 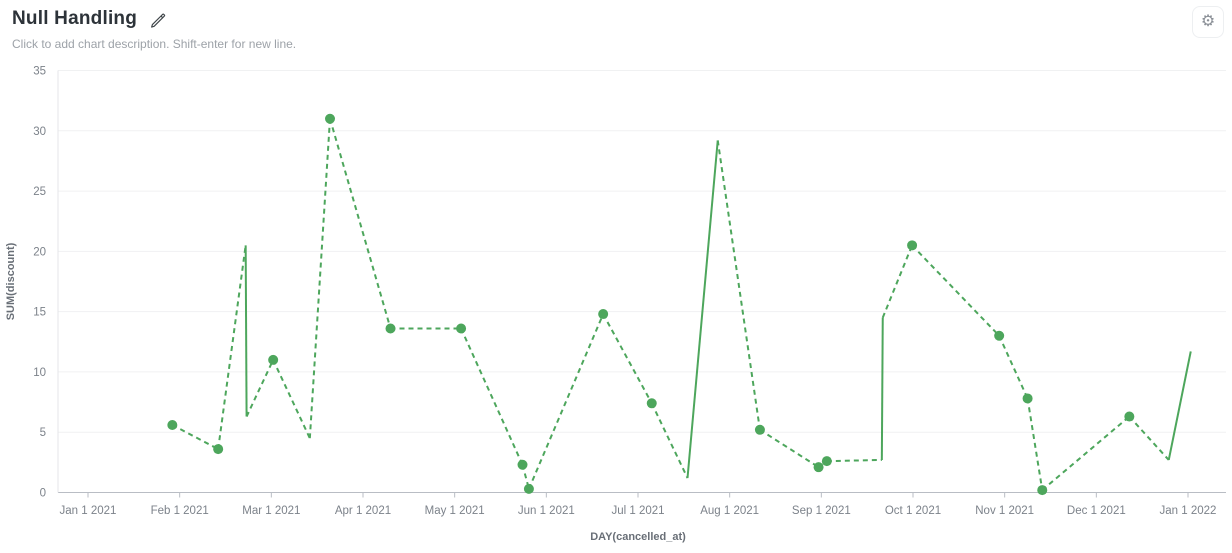 What do you see at coordinates (637, 511) in the screenshot?
I see `x-tick-label: Jul 1 2021` at bounding box center [637, 511].